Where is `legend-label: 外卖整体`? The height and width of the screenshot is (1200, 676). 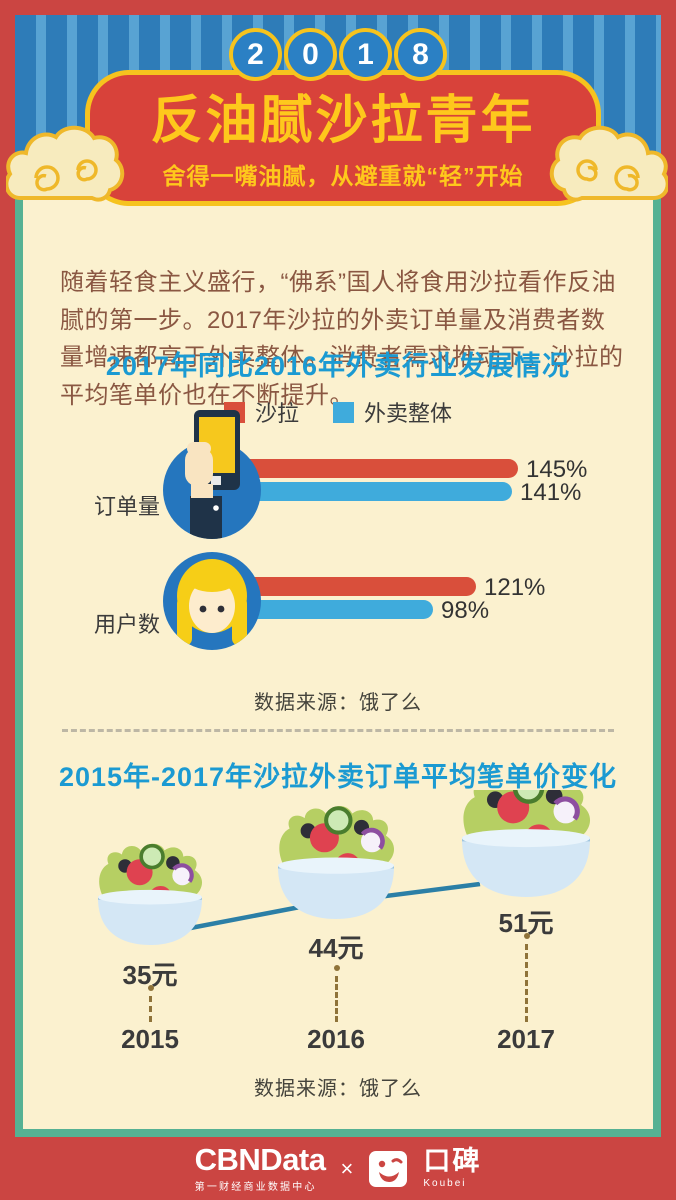 legend-label: 外卖整体 is located at coordinates (408, 413).